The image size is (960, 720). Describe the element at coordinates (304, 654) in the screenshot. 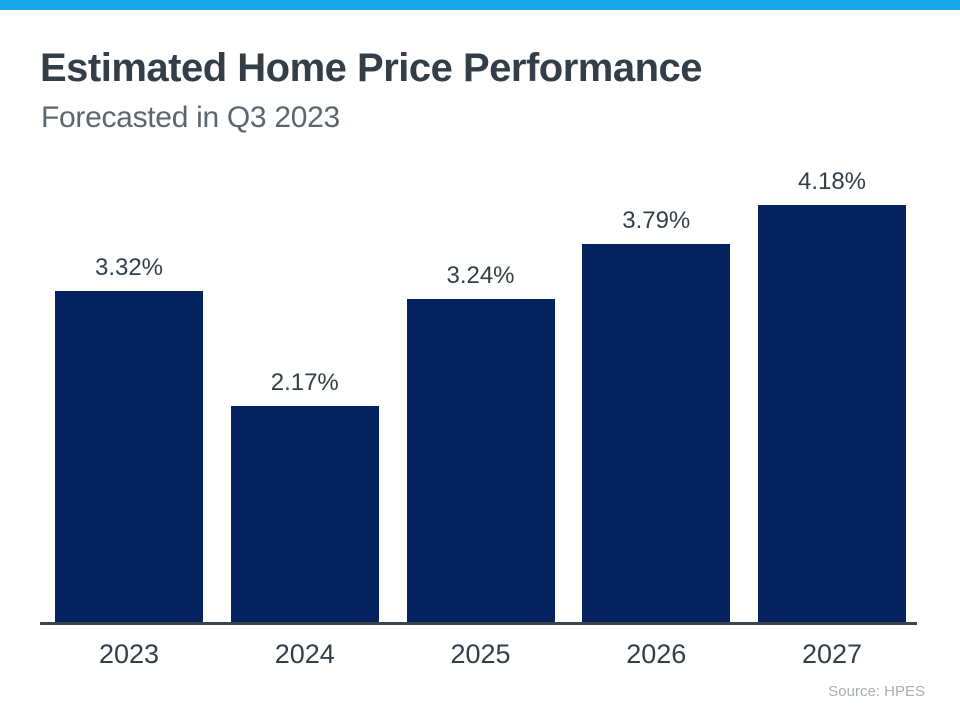

I see `x-tick-label: 2024` at that location.